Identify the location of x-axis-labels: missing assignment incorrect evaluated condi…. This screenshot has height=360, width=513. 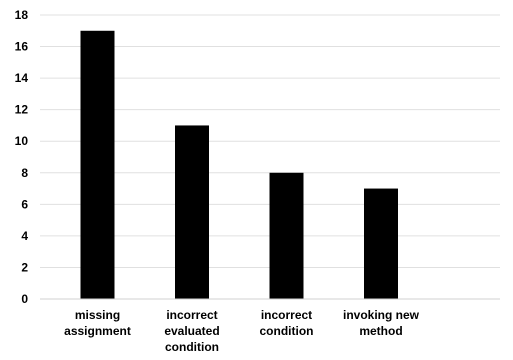
(242, 331).